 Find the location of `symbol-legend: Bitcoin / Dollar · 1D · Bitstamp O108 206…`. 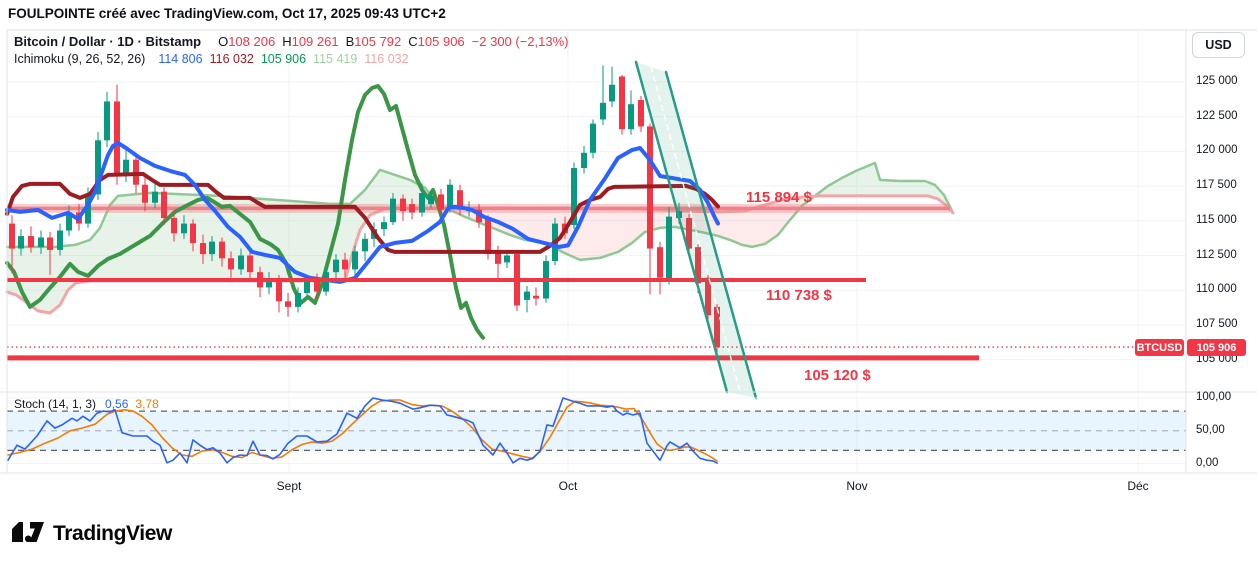

symbol-legend: Bitcoin / Dollar · 1D · Bitstamp O108 206… is located at coordinates (291, 41).